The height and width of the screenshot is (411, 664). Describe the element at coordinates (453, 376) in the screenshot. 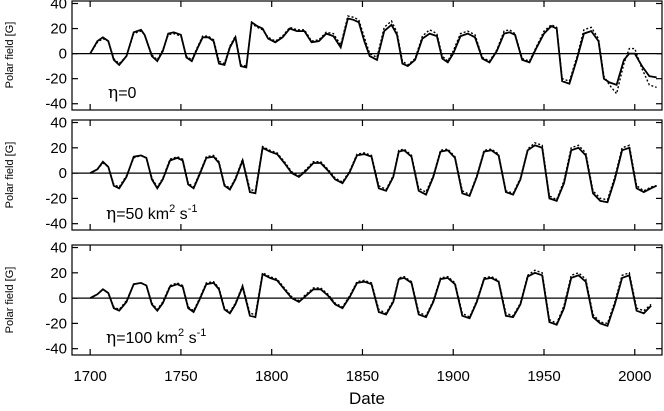

I see `x-tick-label: 1900` at that location.